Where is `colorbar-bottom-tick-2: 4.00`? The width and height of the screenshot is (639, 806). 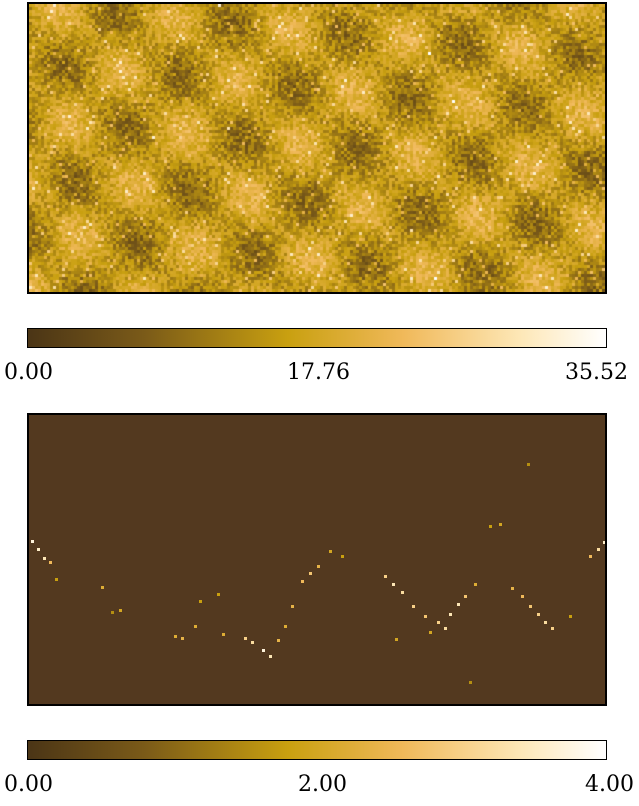
colorbar-bottom-tick-2: 4.00 is located at coordinates (609, 784).